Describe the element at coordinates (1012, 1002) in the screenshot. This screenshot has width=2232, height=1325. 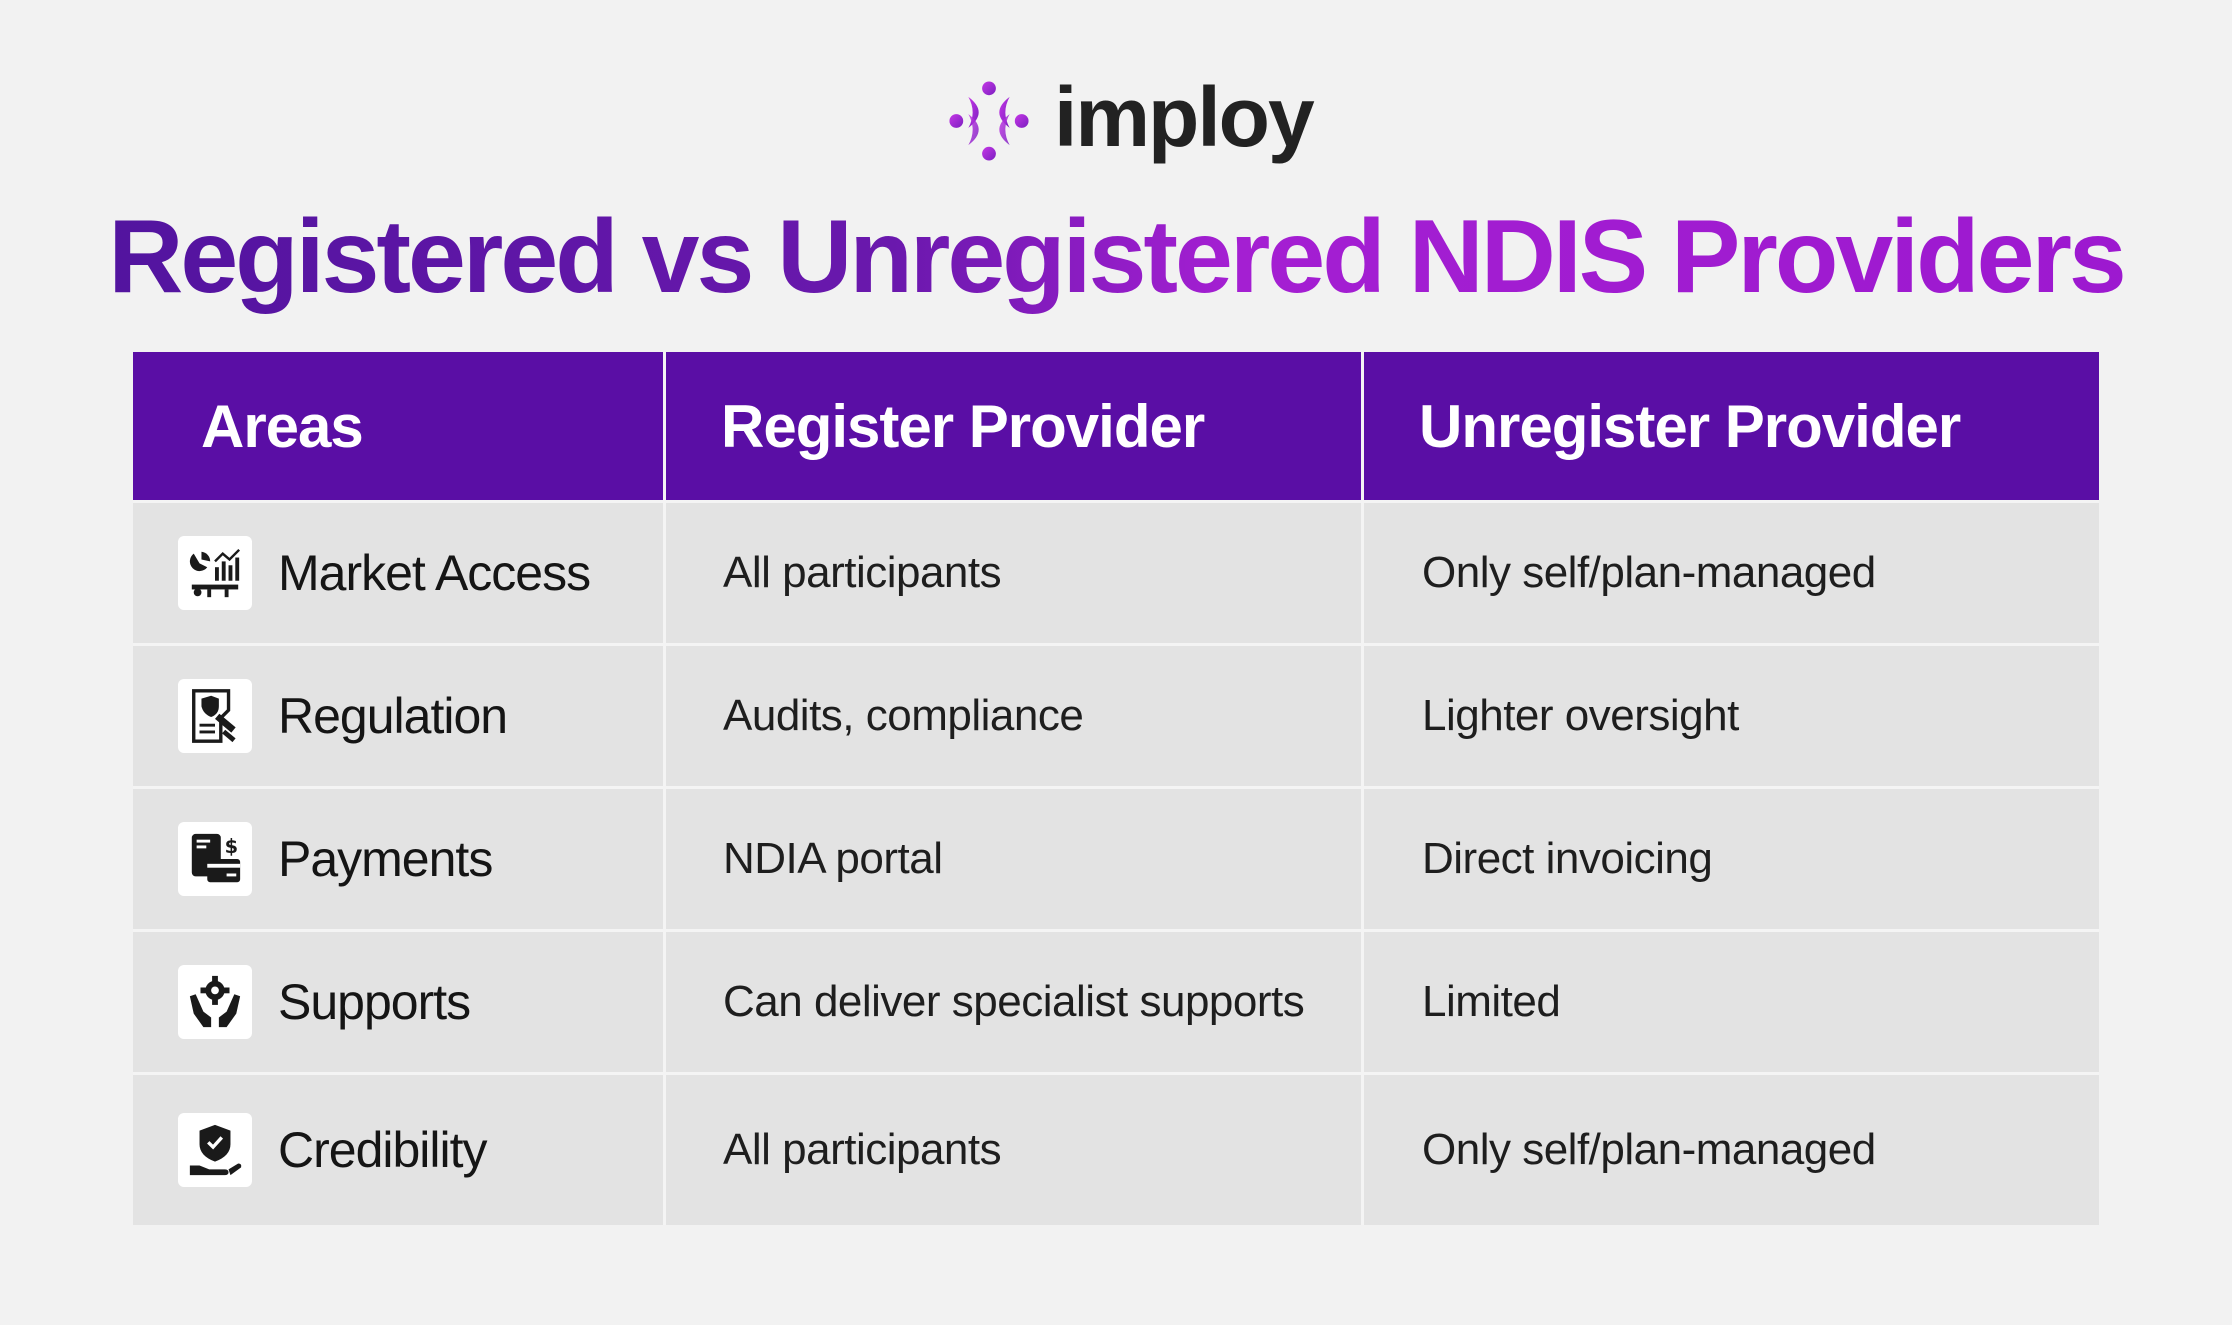
I see `registered-value: Can deliver specialist supports` at that location.